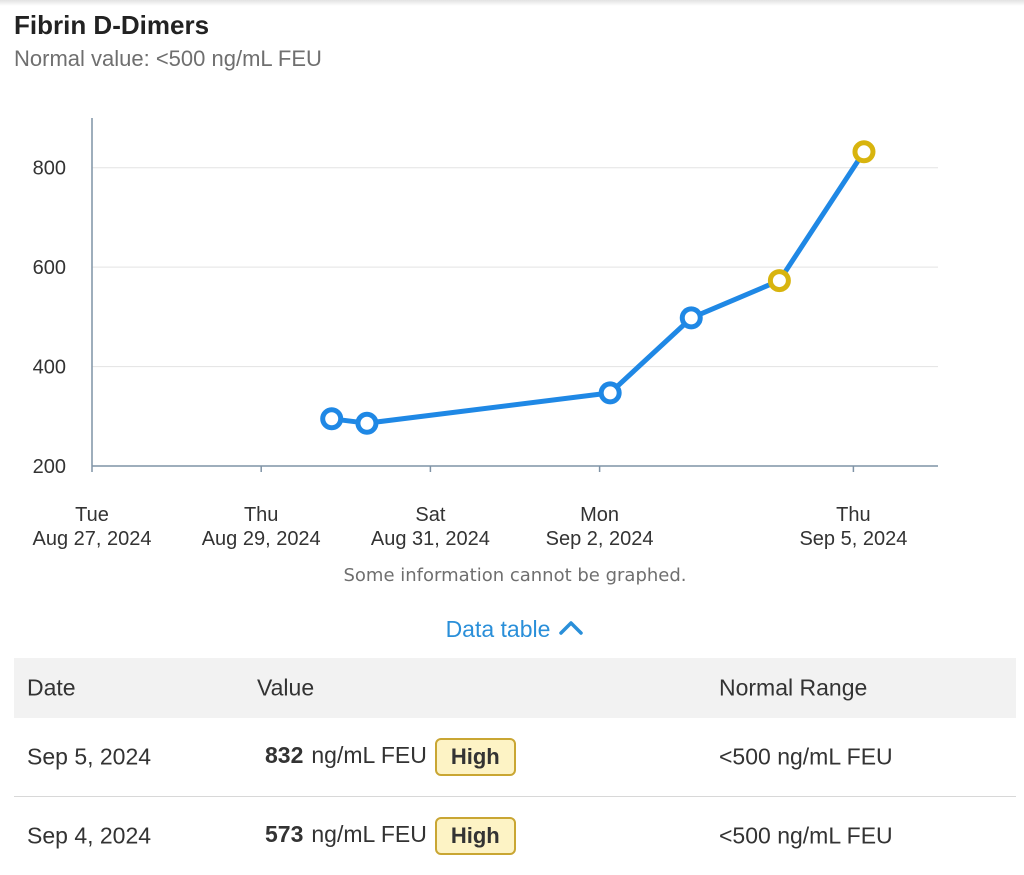 The height and width of the screenshot is (875, 1024). I want to click on x-tick-label-date: Aug 27, 2024, so click(92, 539).